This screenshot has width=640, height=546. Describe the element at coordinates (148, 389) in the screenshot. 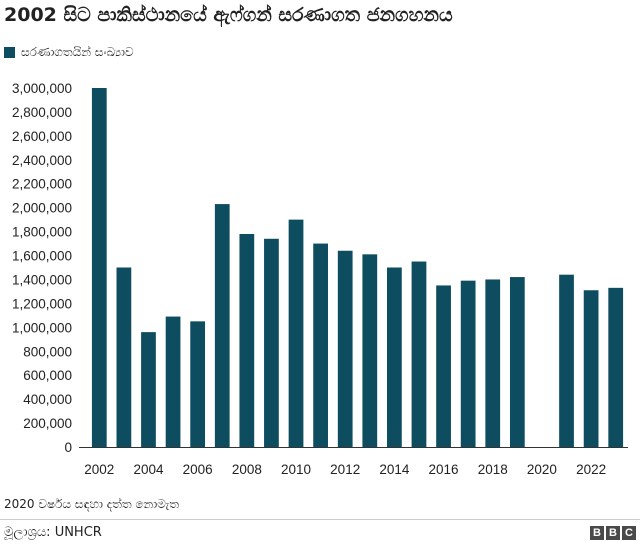

I see `bar-2004` at that location.